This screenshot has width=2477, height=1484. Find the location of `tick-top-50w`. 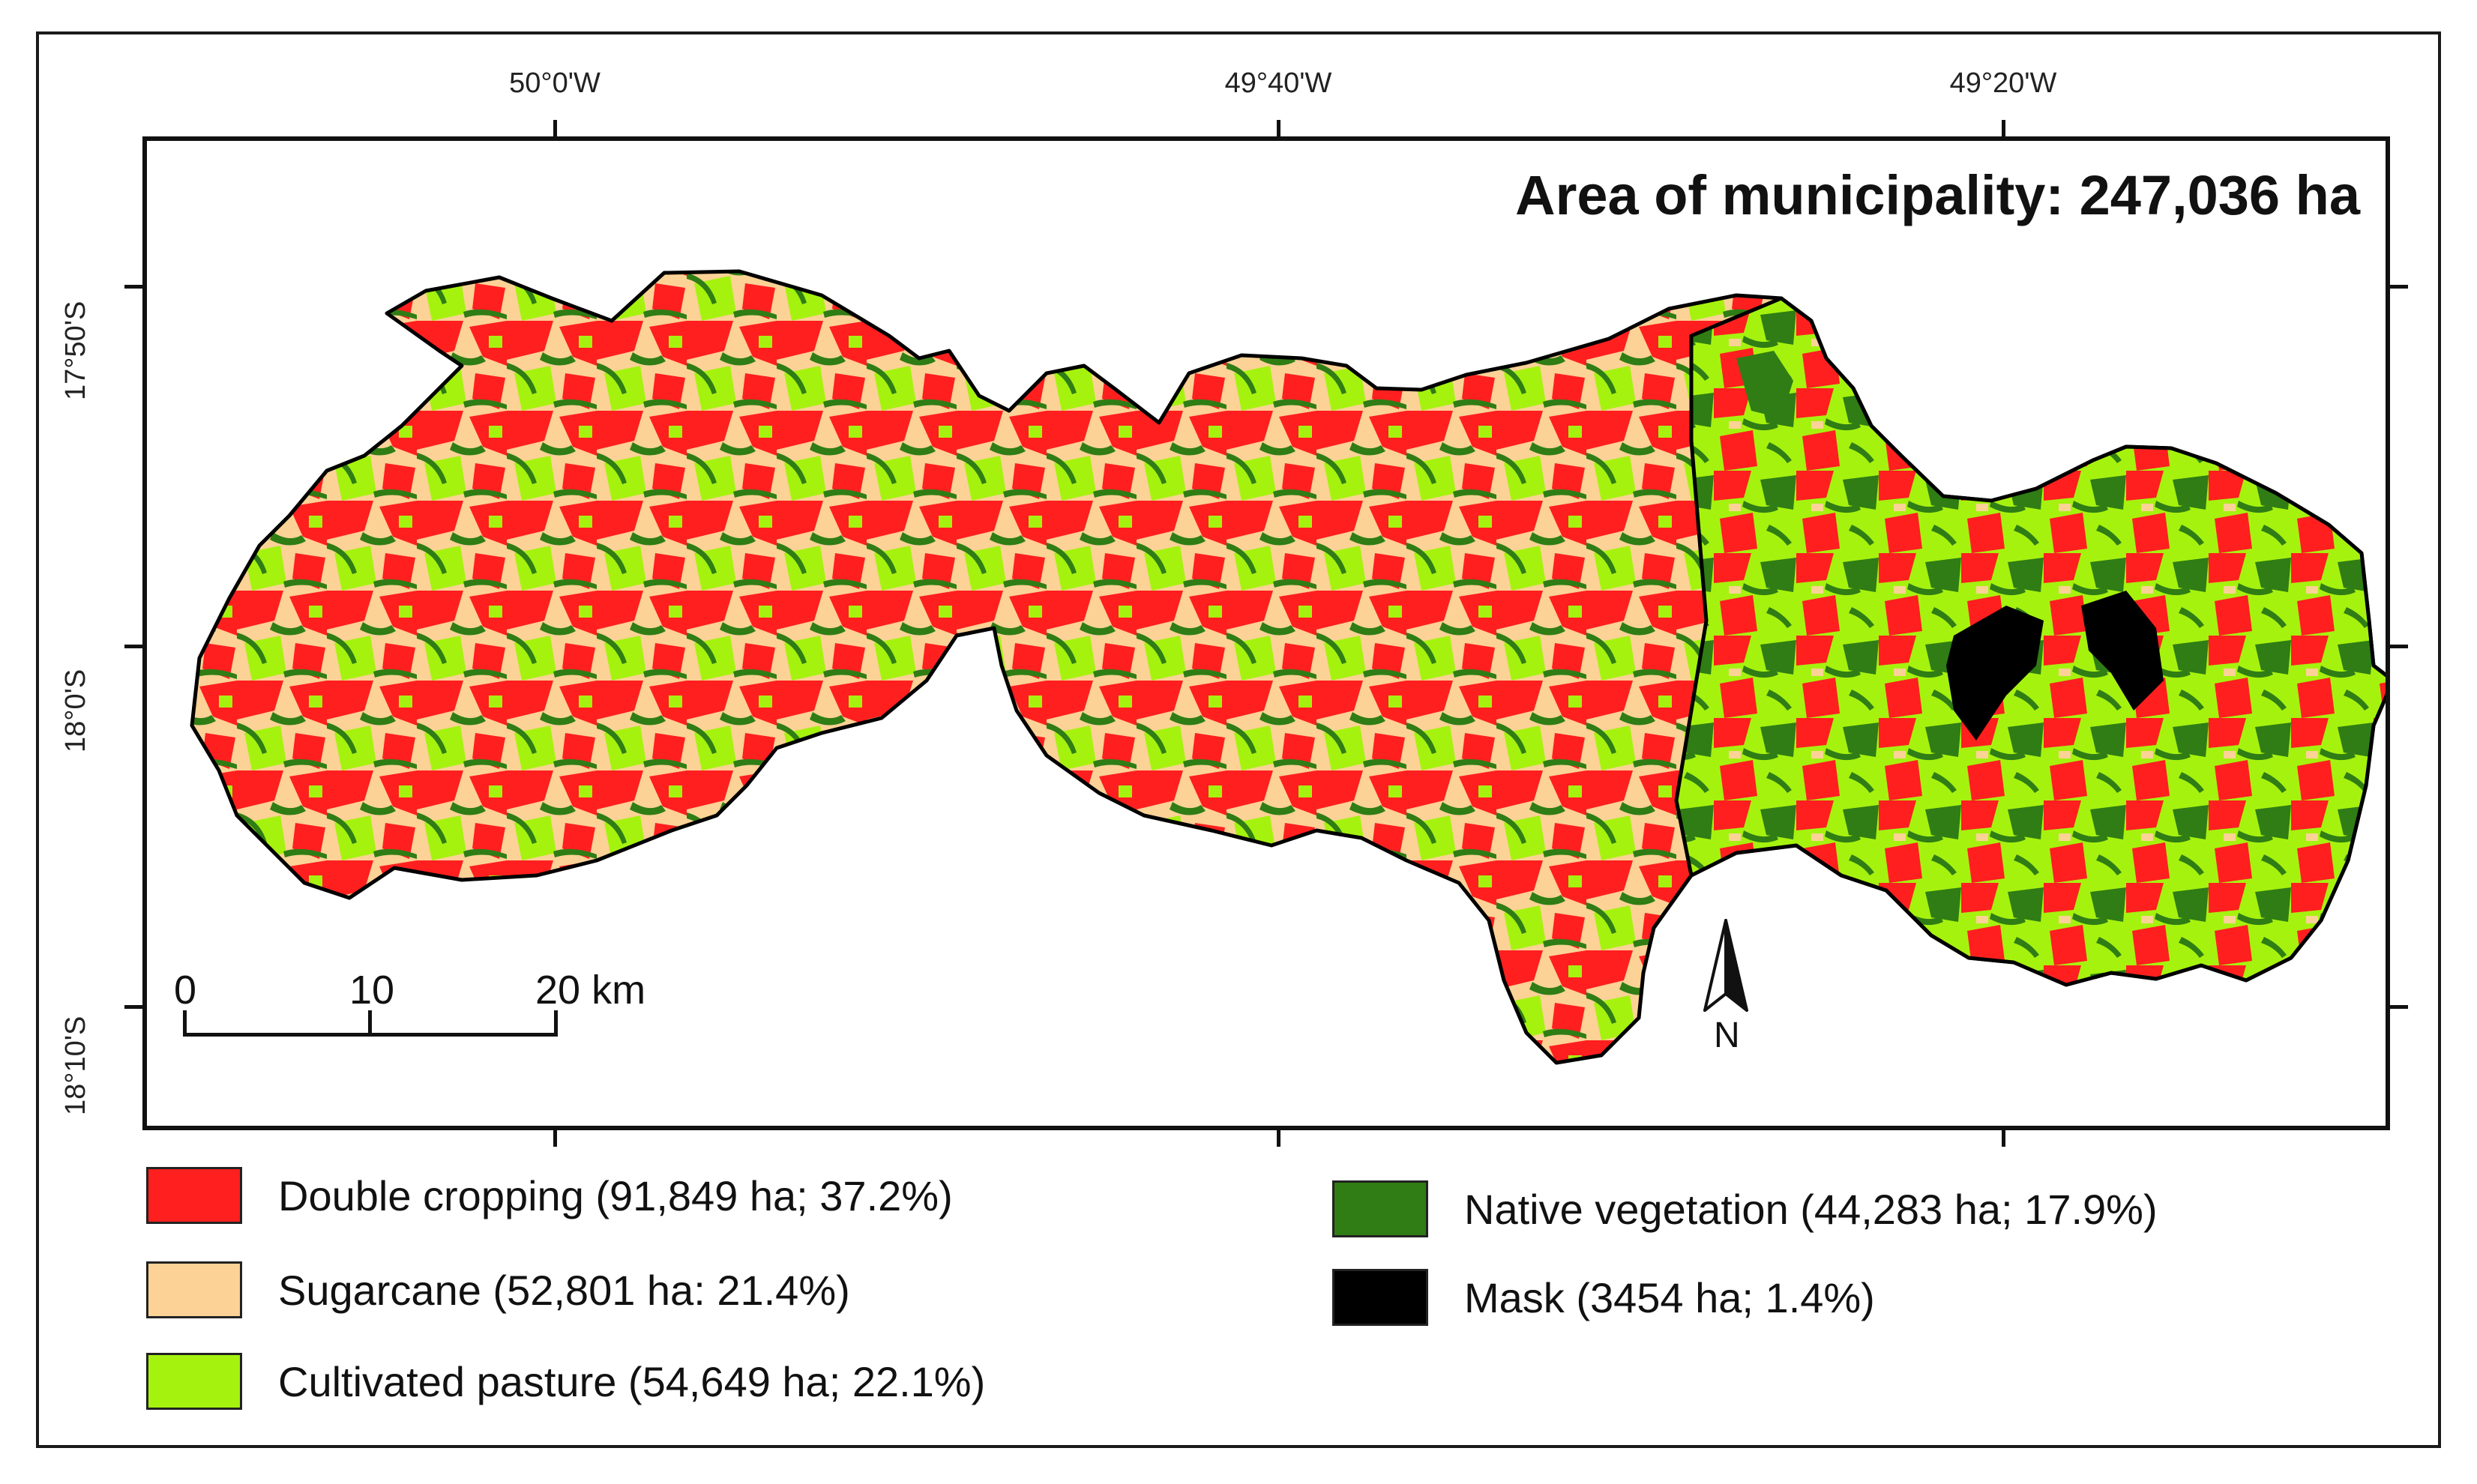

tick-top-50w is located at coordinates (555, 130).